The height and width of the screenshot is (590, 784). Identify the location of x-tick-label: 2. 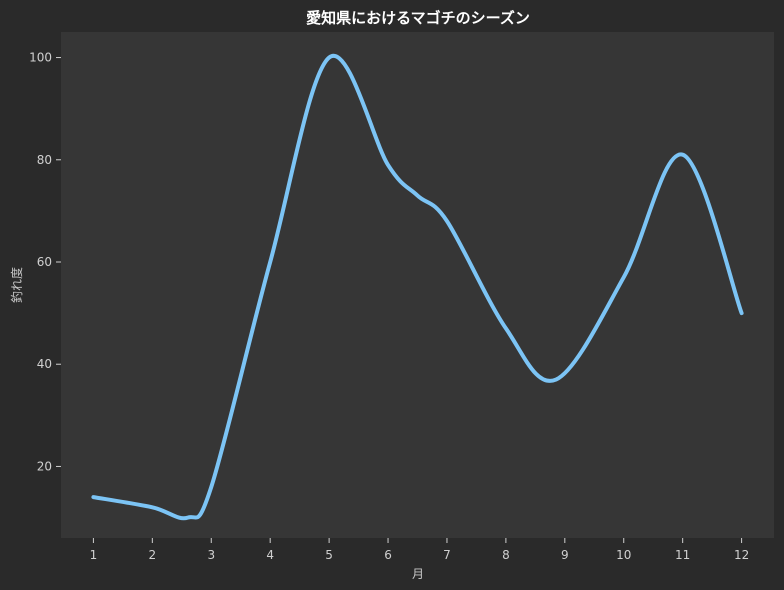
(153, 555).